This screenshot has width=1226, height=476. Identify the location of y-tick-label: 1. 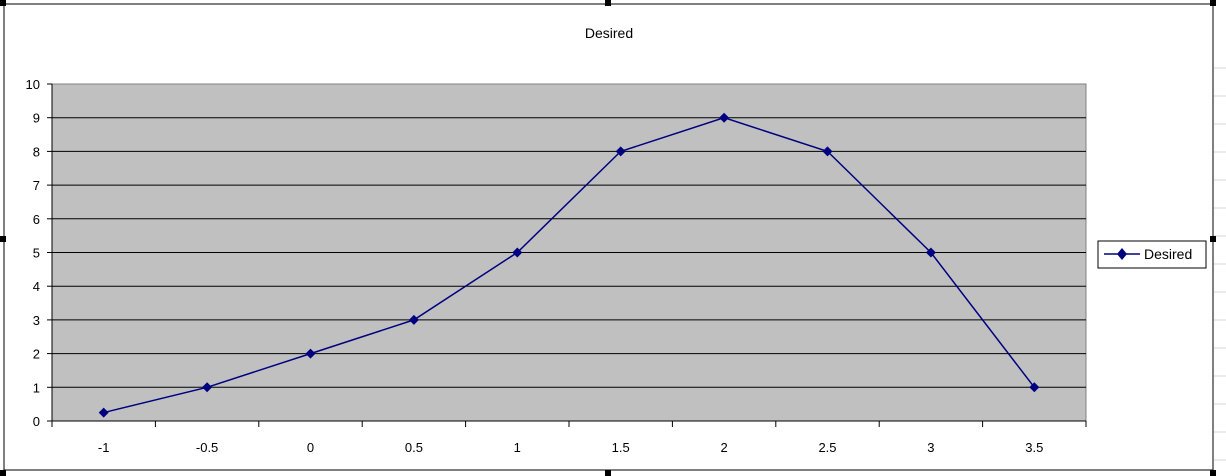
(36, 387).